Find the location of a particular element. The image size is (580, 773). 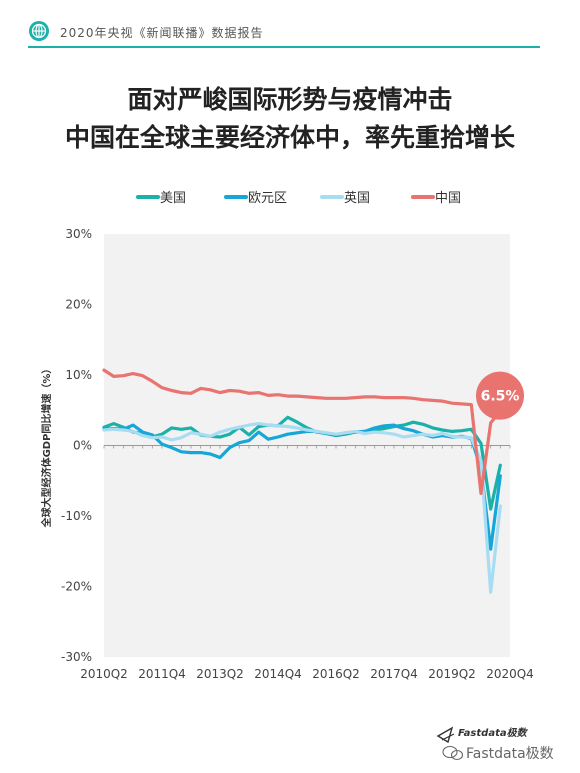

wechat-icon is located at coordinates (453, 753).